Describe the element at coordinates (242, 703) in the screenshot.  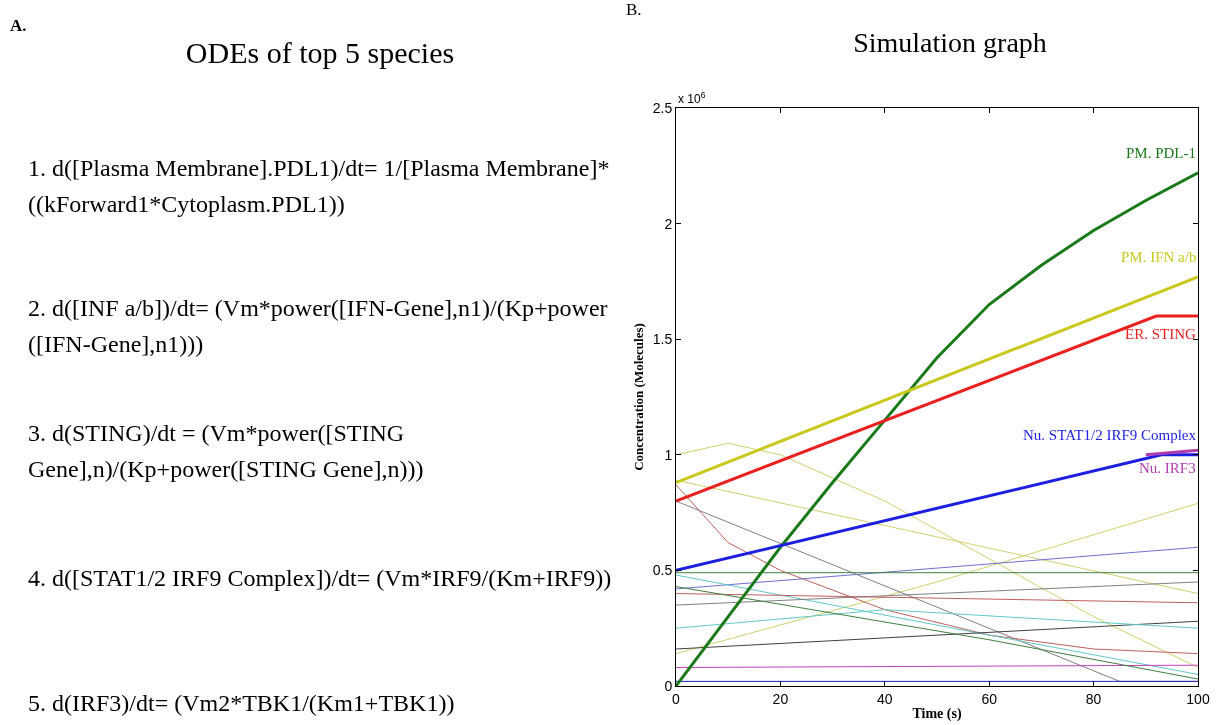
I see `text: 5. d(IRF3)/dt= (Vm2*TBK1/(Km1+TBK1))` at that location.